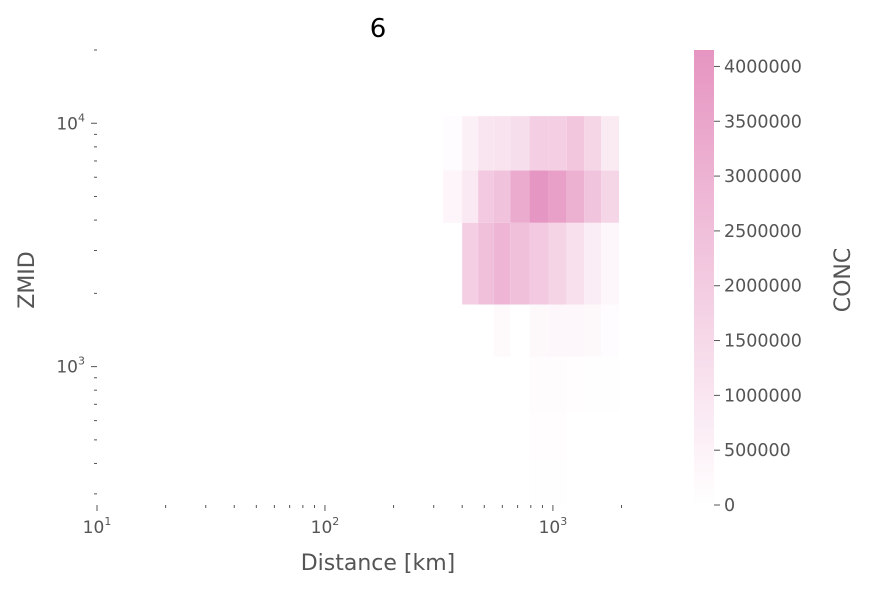  What do you see at coordinates (704, 277) in the screenshot?
I see `colorbar-gradient` at bounding box center [704, 277].